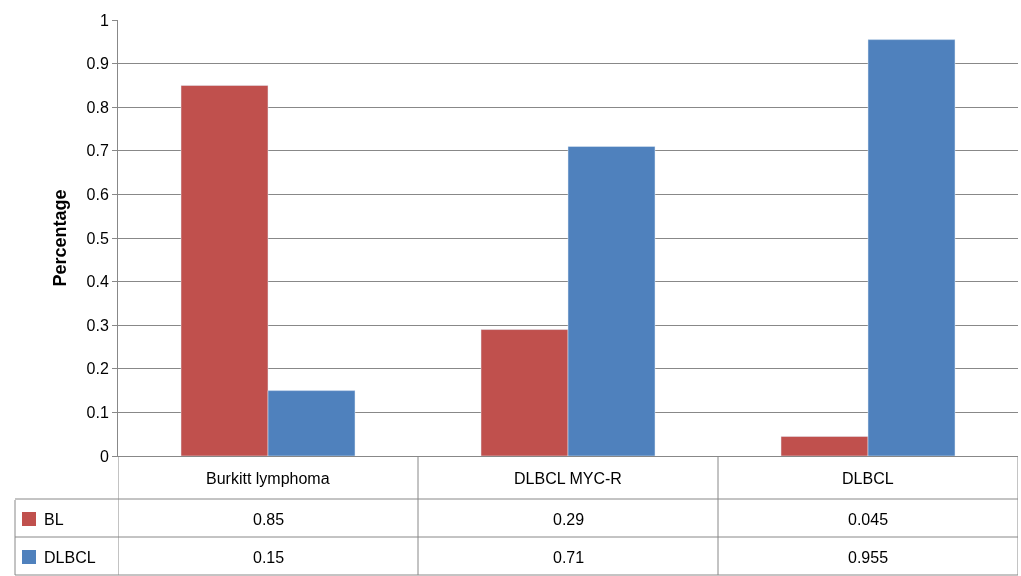  Describe the element at coordinates (97, 64) in the screenshot. I see `y-tick-label: 0.9` at that location.